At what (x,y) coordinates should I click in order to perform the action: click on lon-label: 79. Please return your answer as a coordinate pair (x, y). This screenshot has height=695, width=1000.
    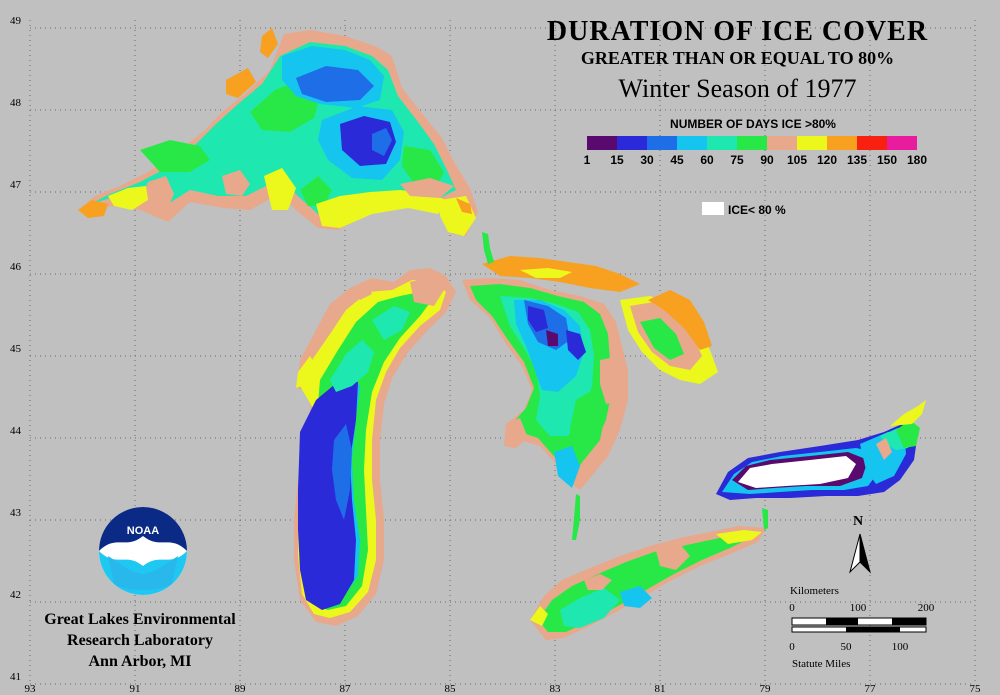
    Looking at the image, I should click on (766, 689).